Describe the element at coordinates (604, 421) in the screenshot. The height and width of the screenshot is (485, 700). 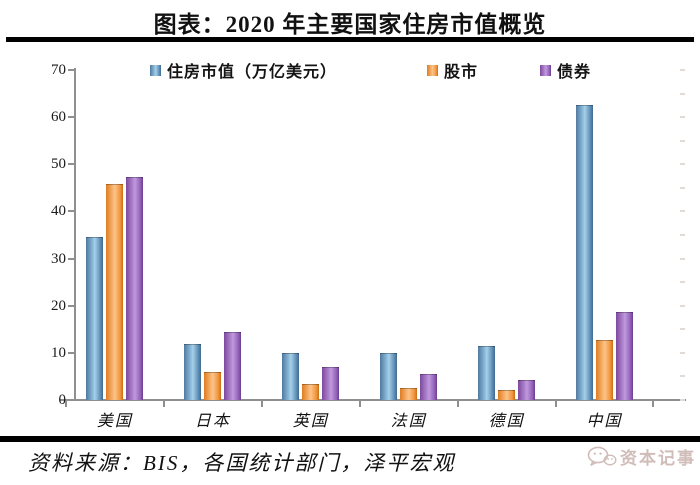
I see `x-axis-label: 中国` at that location.